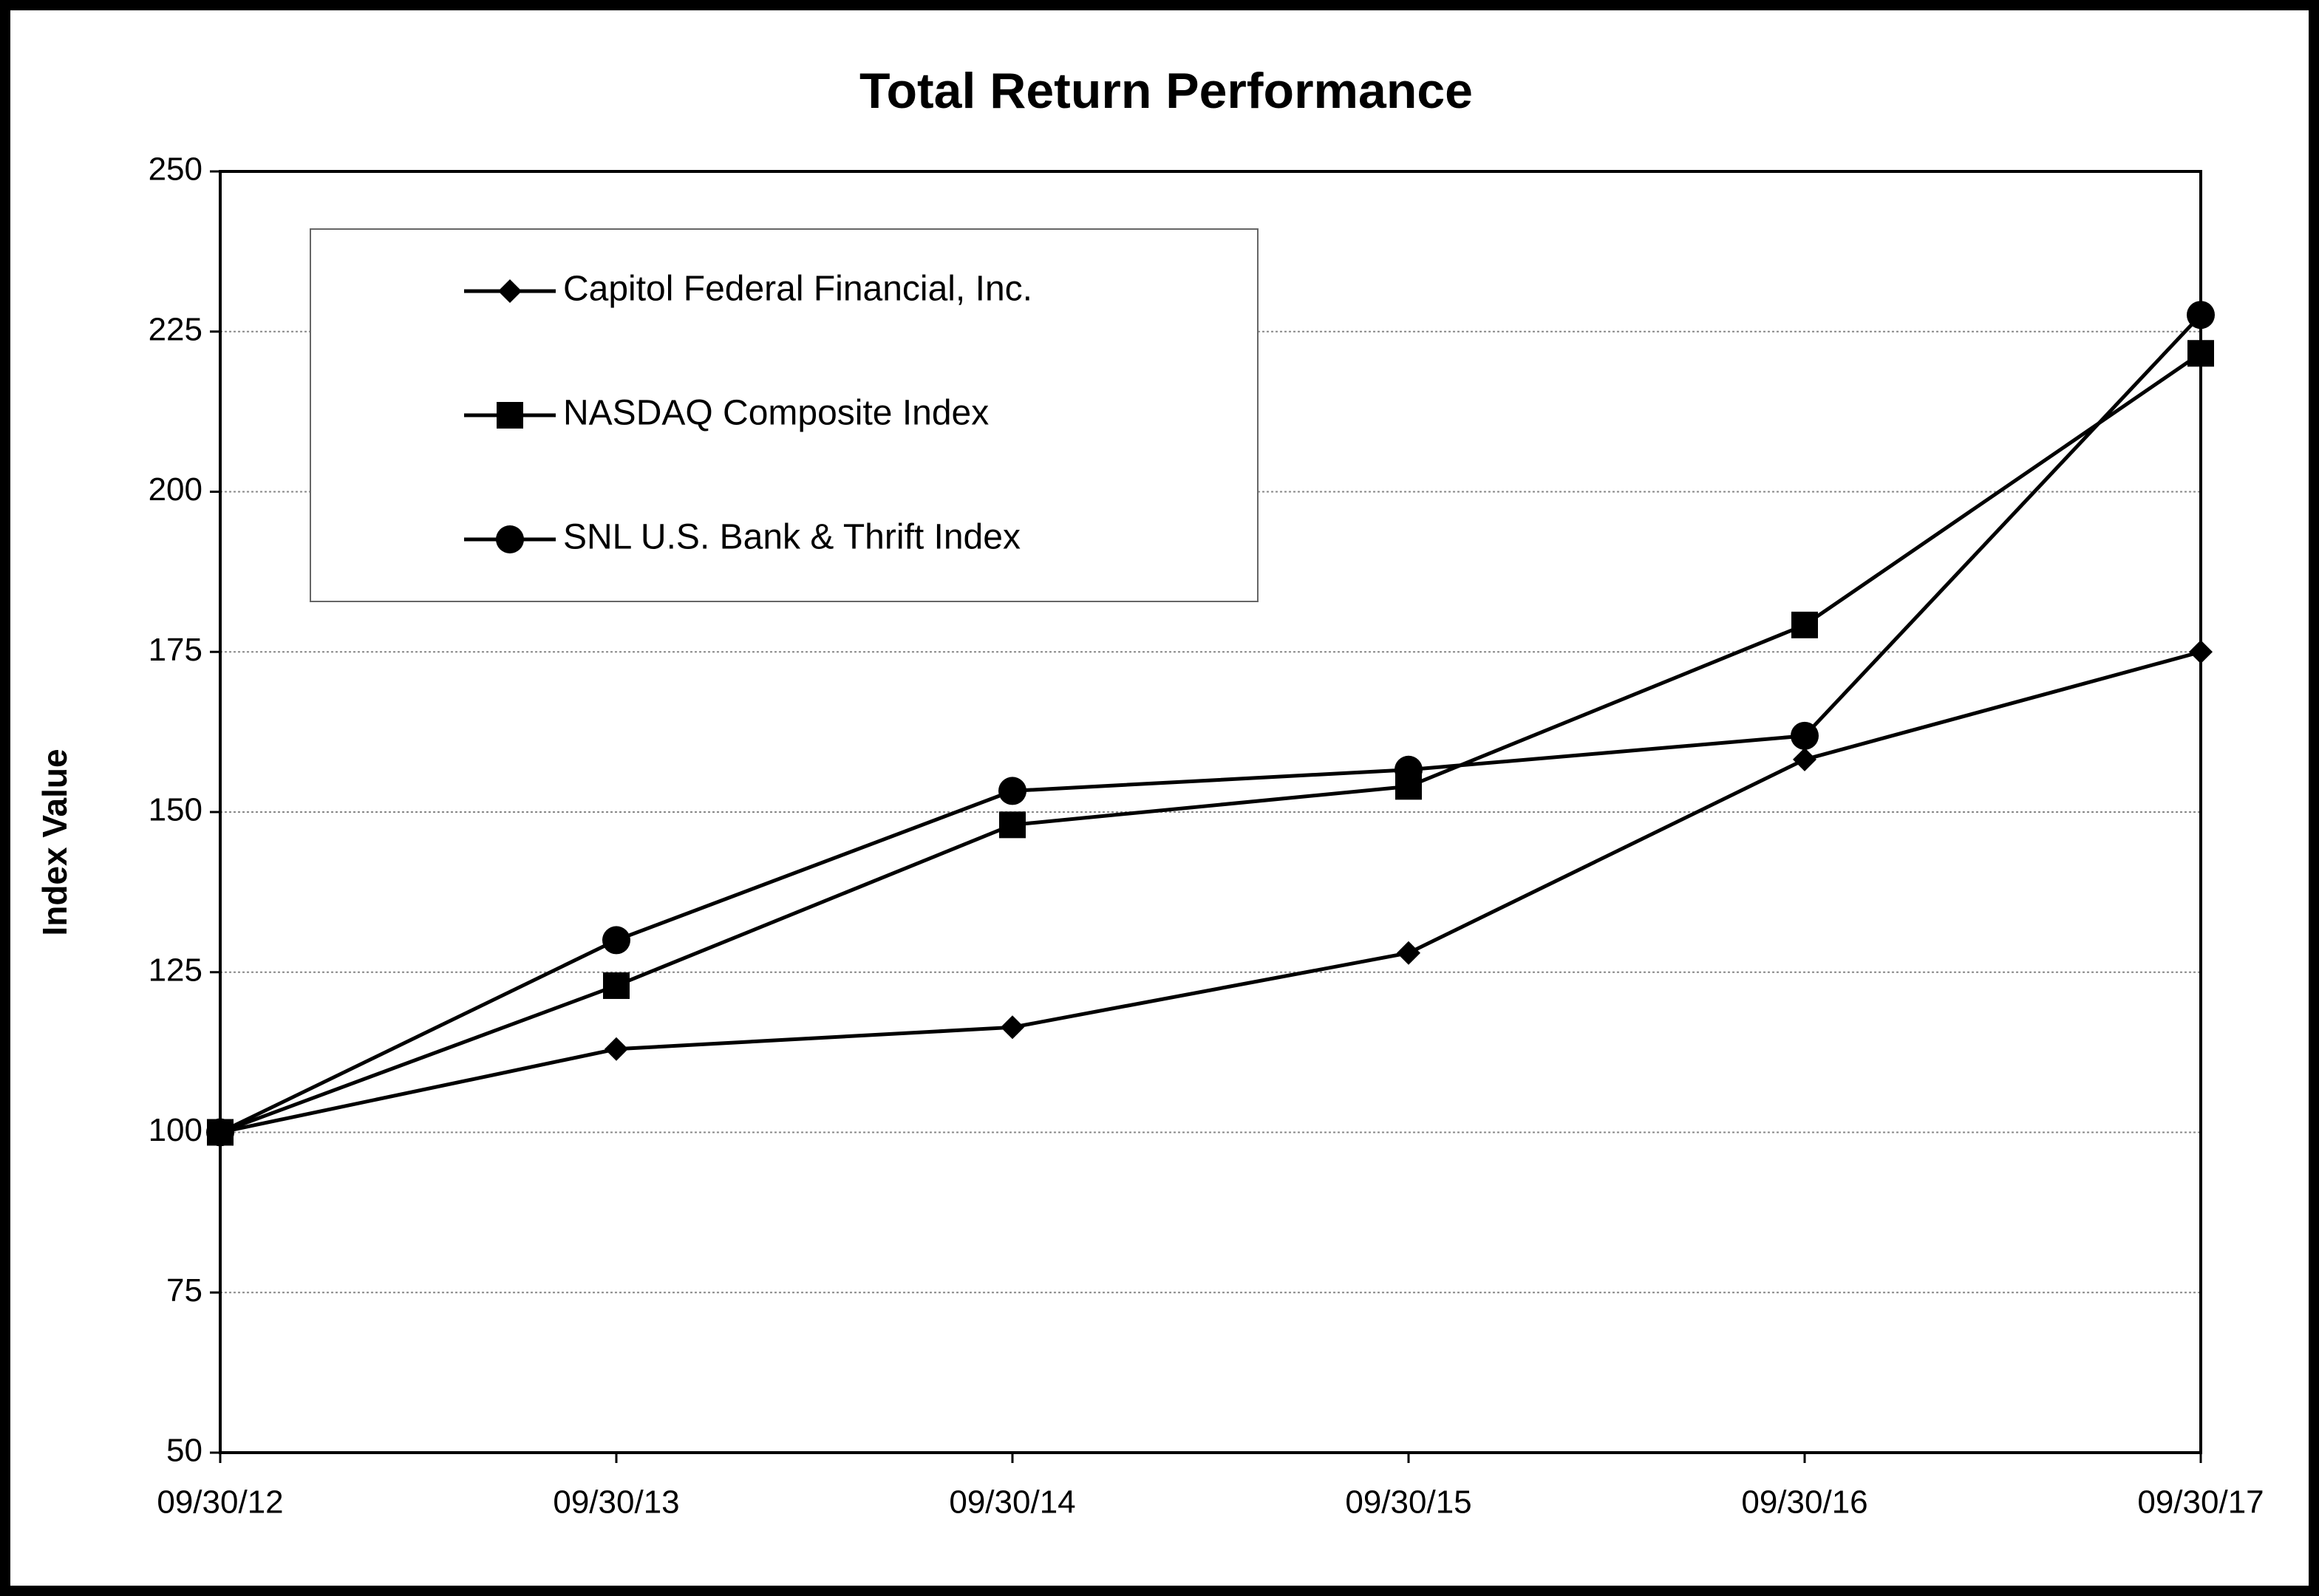 The image size is (2319, 1596). Describe the element at coordinates (184, 1451) in the screenshot. I see `y-tick-label: 50` at that location.